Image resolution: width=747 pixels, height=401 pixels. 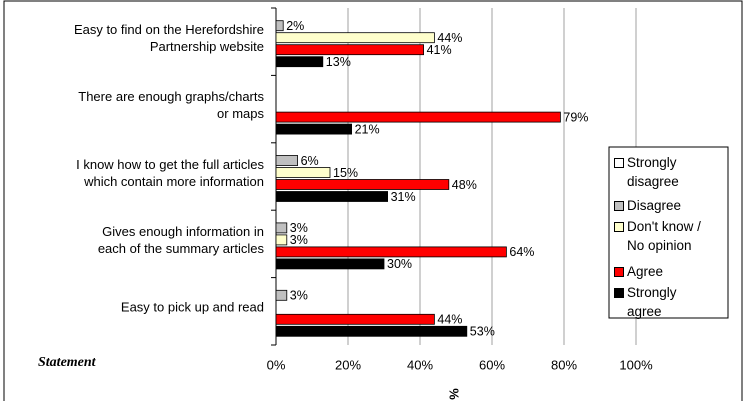 I want to click on data-label: 64%, so click(x=521, y=252).